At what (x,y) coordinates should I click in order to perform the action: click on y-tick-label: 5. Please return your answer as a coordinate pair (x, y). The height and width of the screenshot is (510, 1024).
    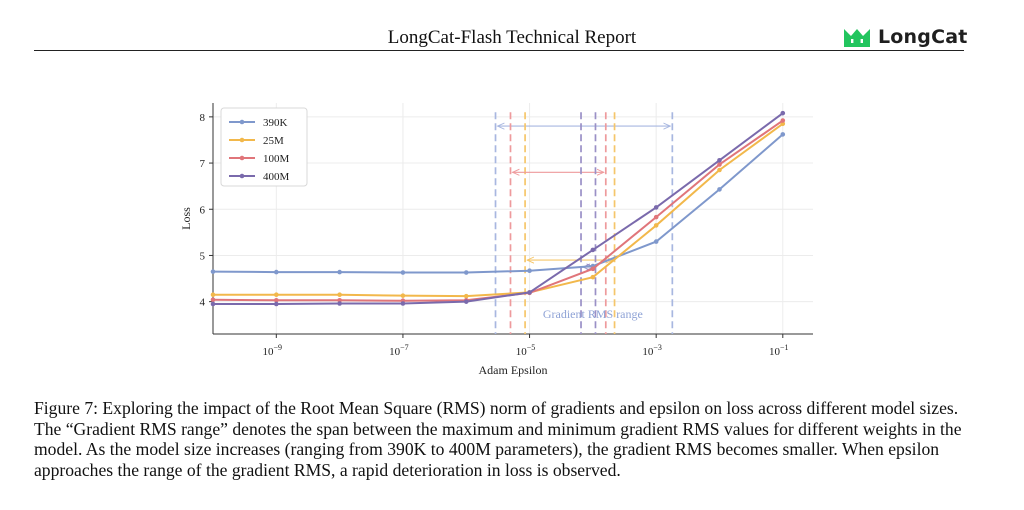
    Looking at the image, I should click on (203, 256).